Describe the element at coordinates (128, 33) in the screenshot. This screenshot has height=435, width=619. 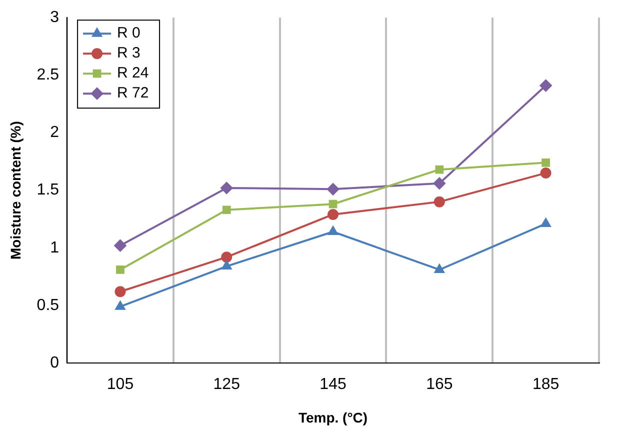
I see `legend-label: R 0` at that location.